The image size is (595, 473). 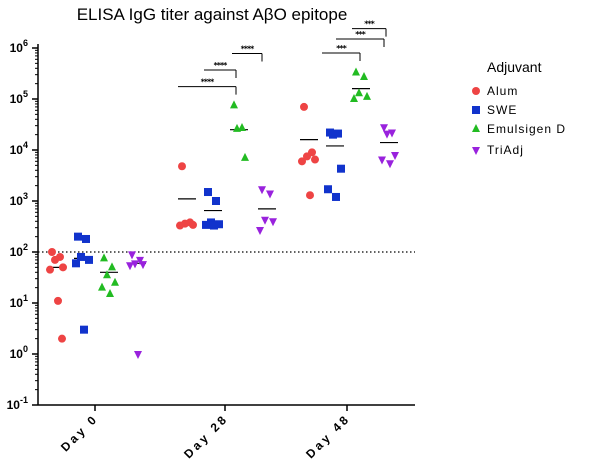 What do you see at coordinates (505, 150) in the screenshot?
I see `legend-label: TriAdj` at bounding box center [505, 150].